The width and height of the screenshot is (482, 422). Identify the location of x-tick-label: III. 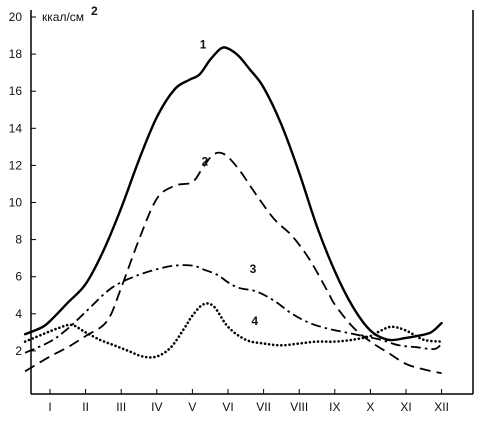
(121, 407).